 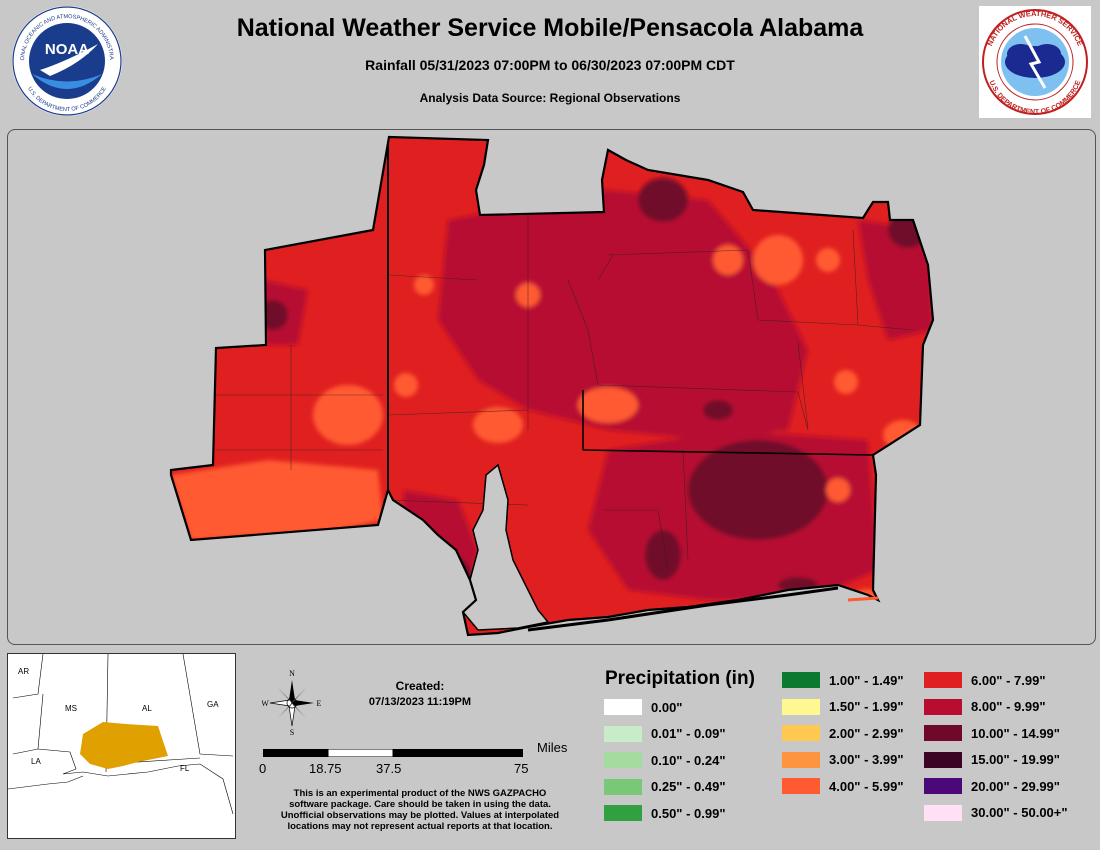 What do you see at coordinates (1008, 680) in the screenshot?
I see `legend-label: 6.00" - 7.99"` at bounding box center [1008, 680].